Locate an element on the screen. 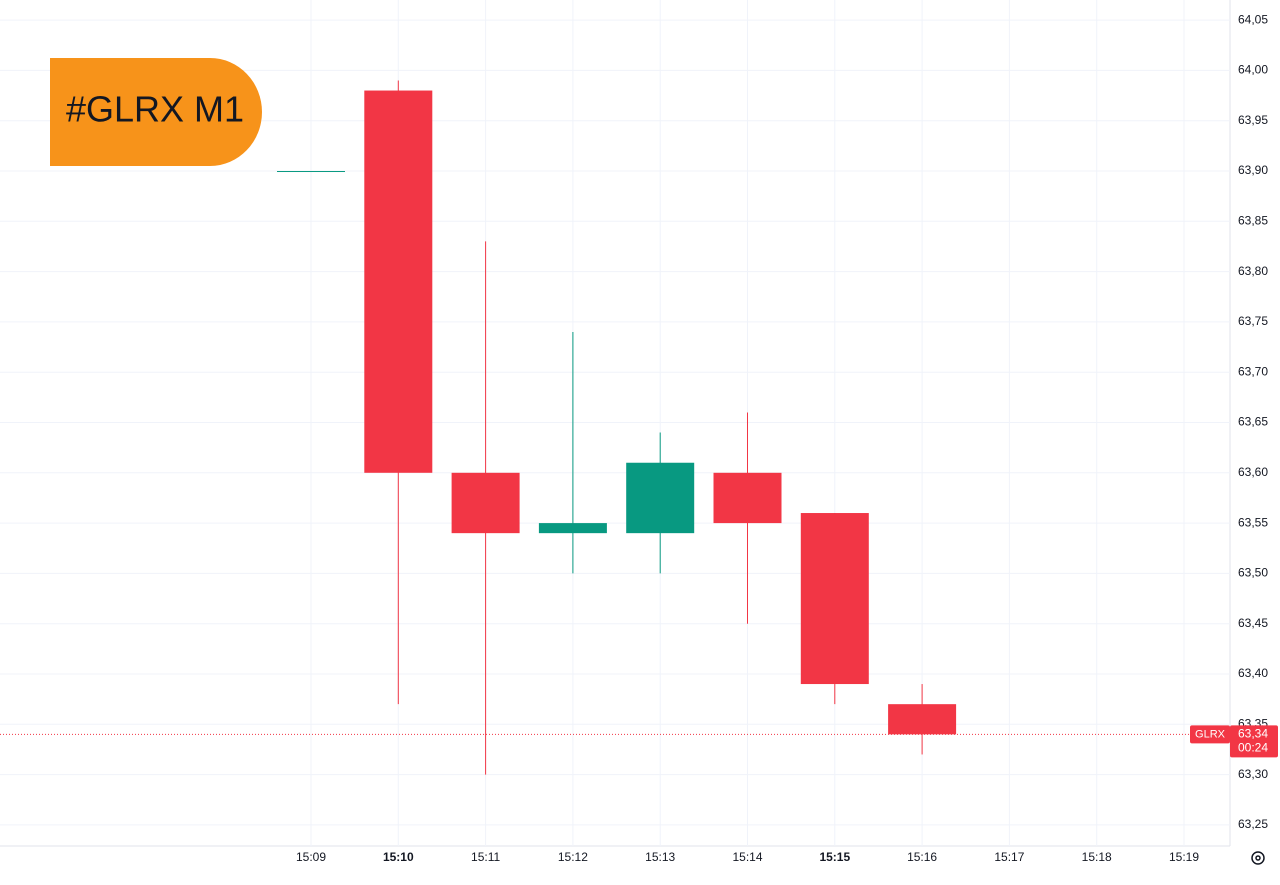  symbol-tag is located at coordinates (1210, 734).